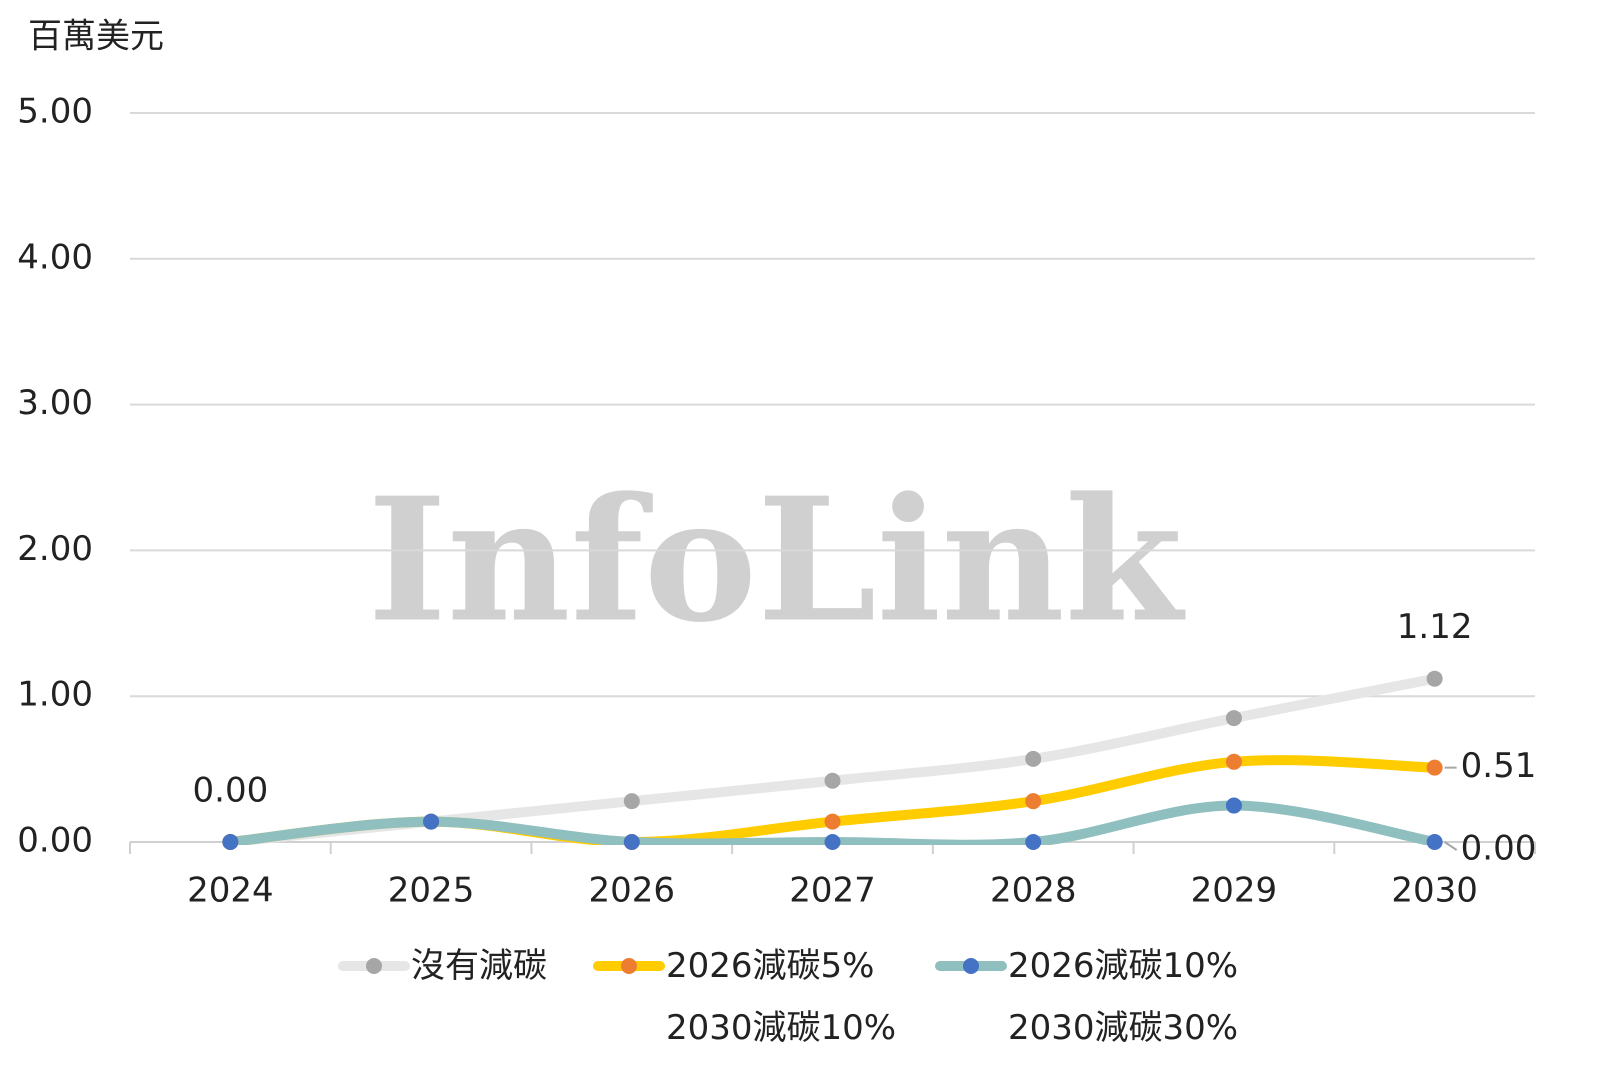  Describe the element at coordinates (832, 800) in the screenshot. I see `series-line` at that location.